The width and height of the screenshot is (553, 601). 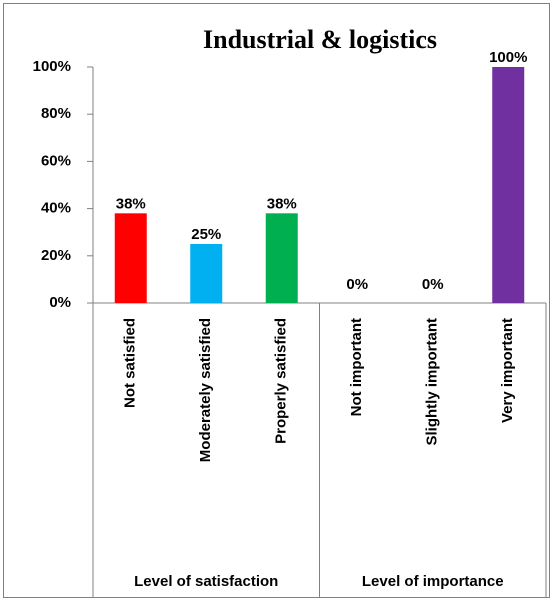 What do you see at coordinates (507, 370) in the screenshot?
I see `x-tick-label: Very important` at bounding box center [507, 370].